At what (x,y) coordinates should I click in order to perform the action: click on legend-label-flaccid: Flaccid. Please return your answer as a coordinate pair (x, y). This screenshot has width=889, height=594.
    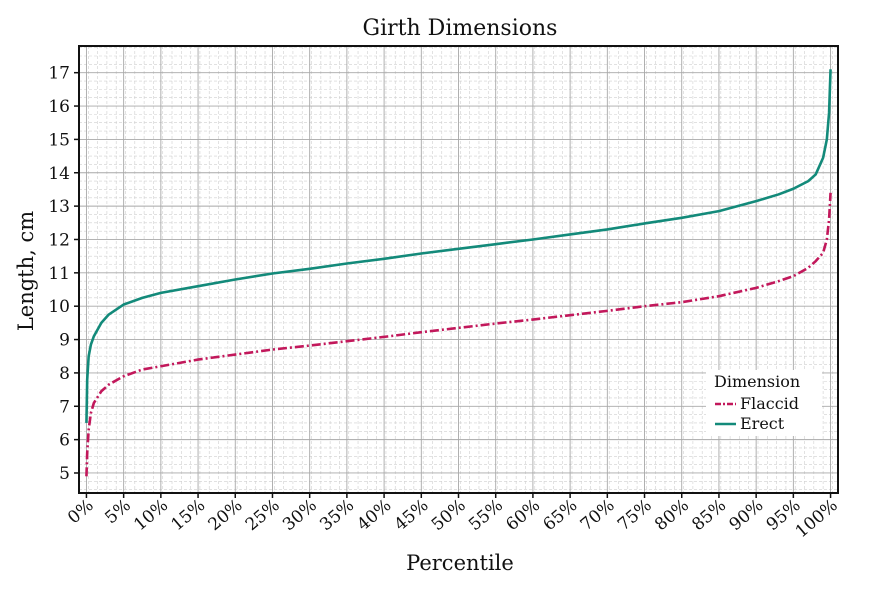
    Looking at the image, I should click on (769, 403).